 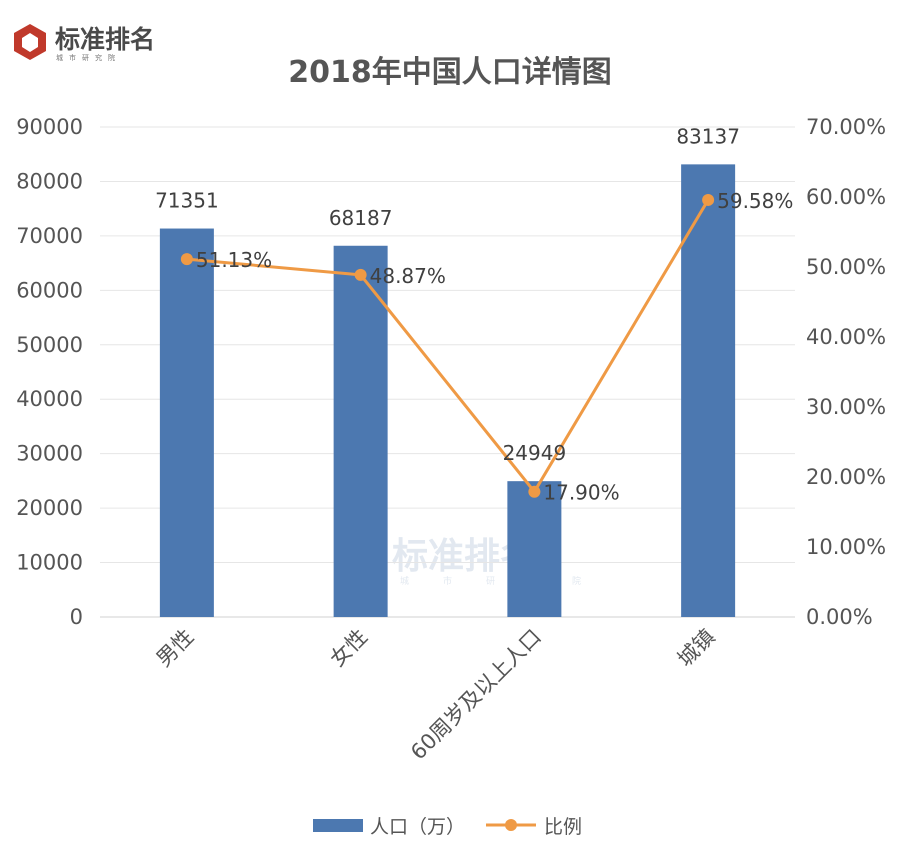 I want to click on y-right-tick-label: 0.00%, so click(x=839, y=617).